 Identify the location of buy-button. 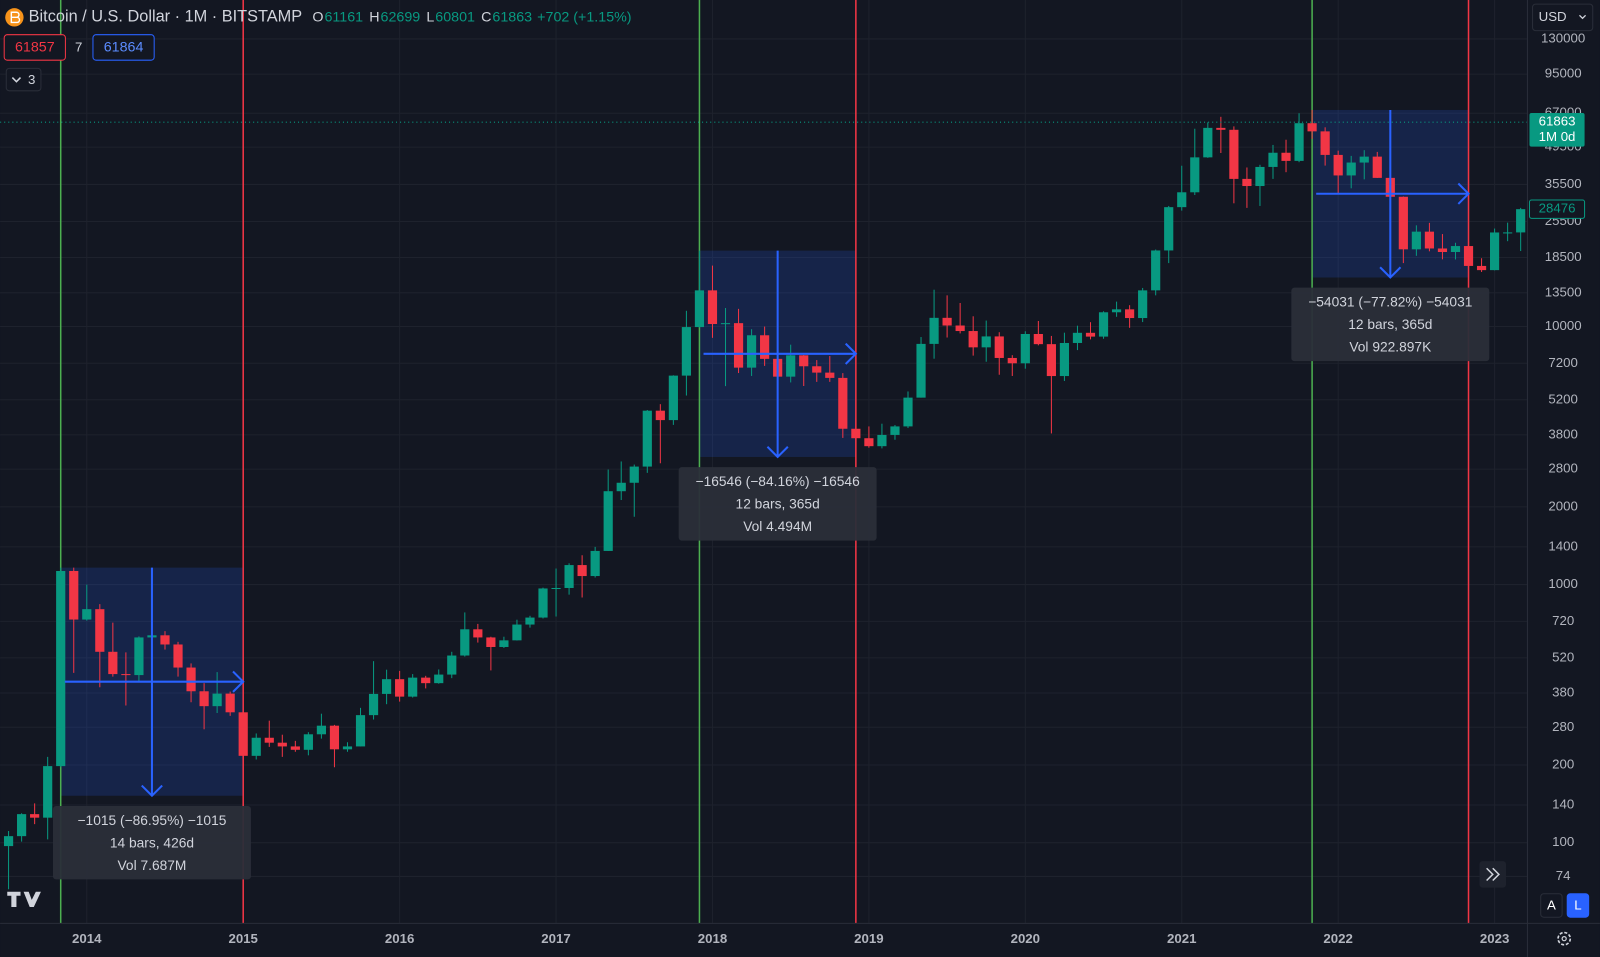
(123, 47).